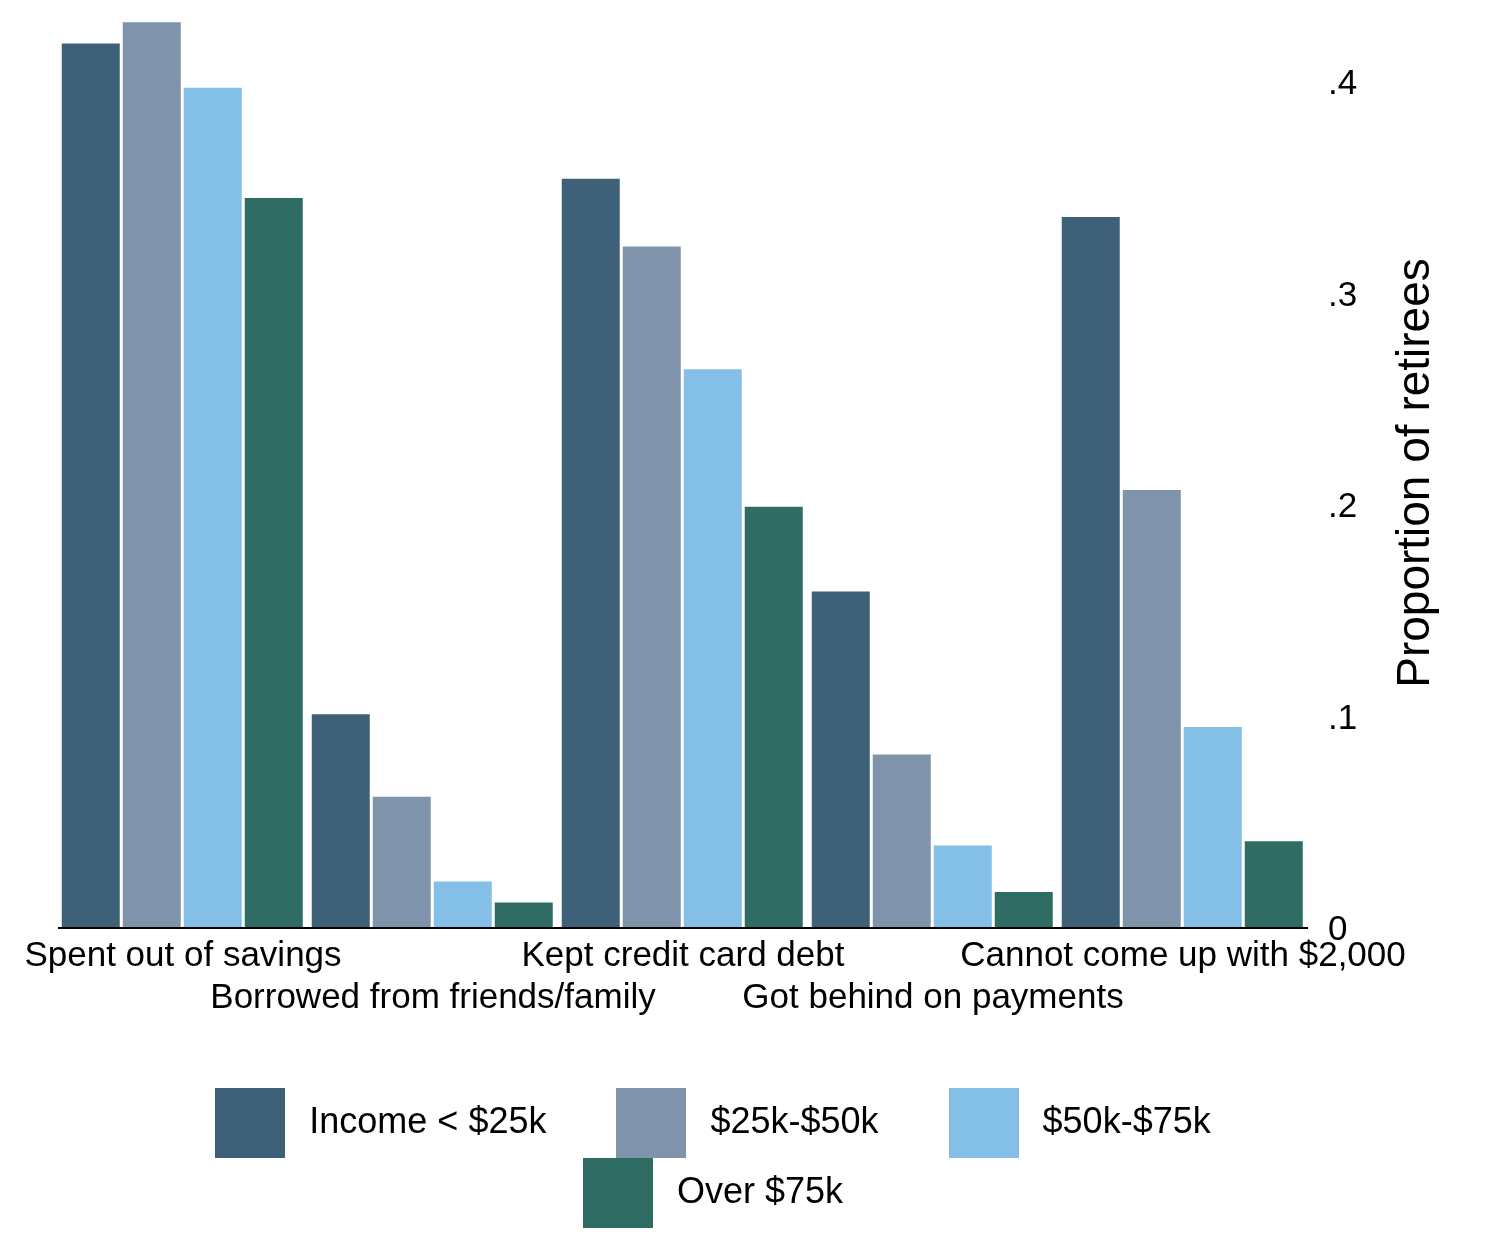 Image resolution: width=1496 pixels, height=1249 pixels. Describe the element at coordinates (683, 953) in the screenshot. I see `x-tick-label: Kept credit card debt` at that location.